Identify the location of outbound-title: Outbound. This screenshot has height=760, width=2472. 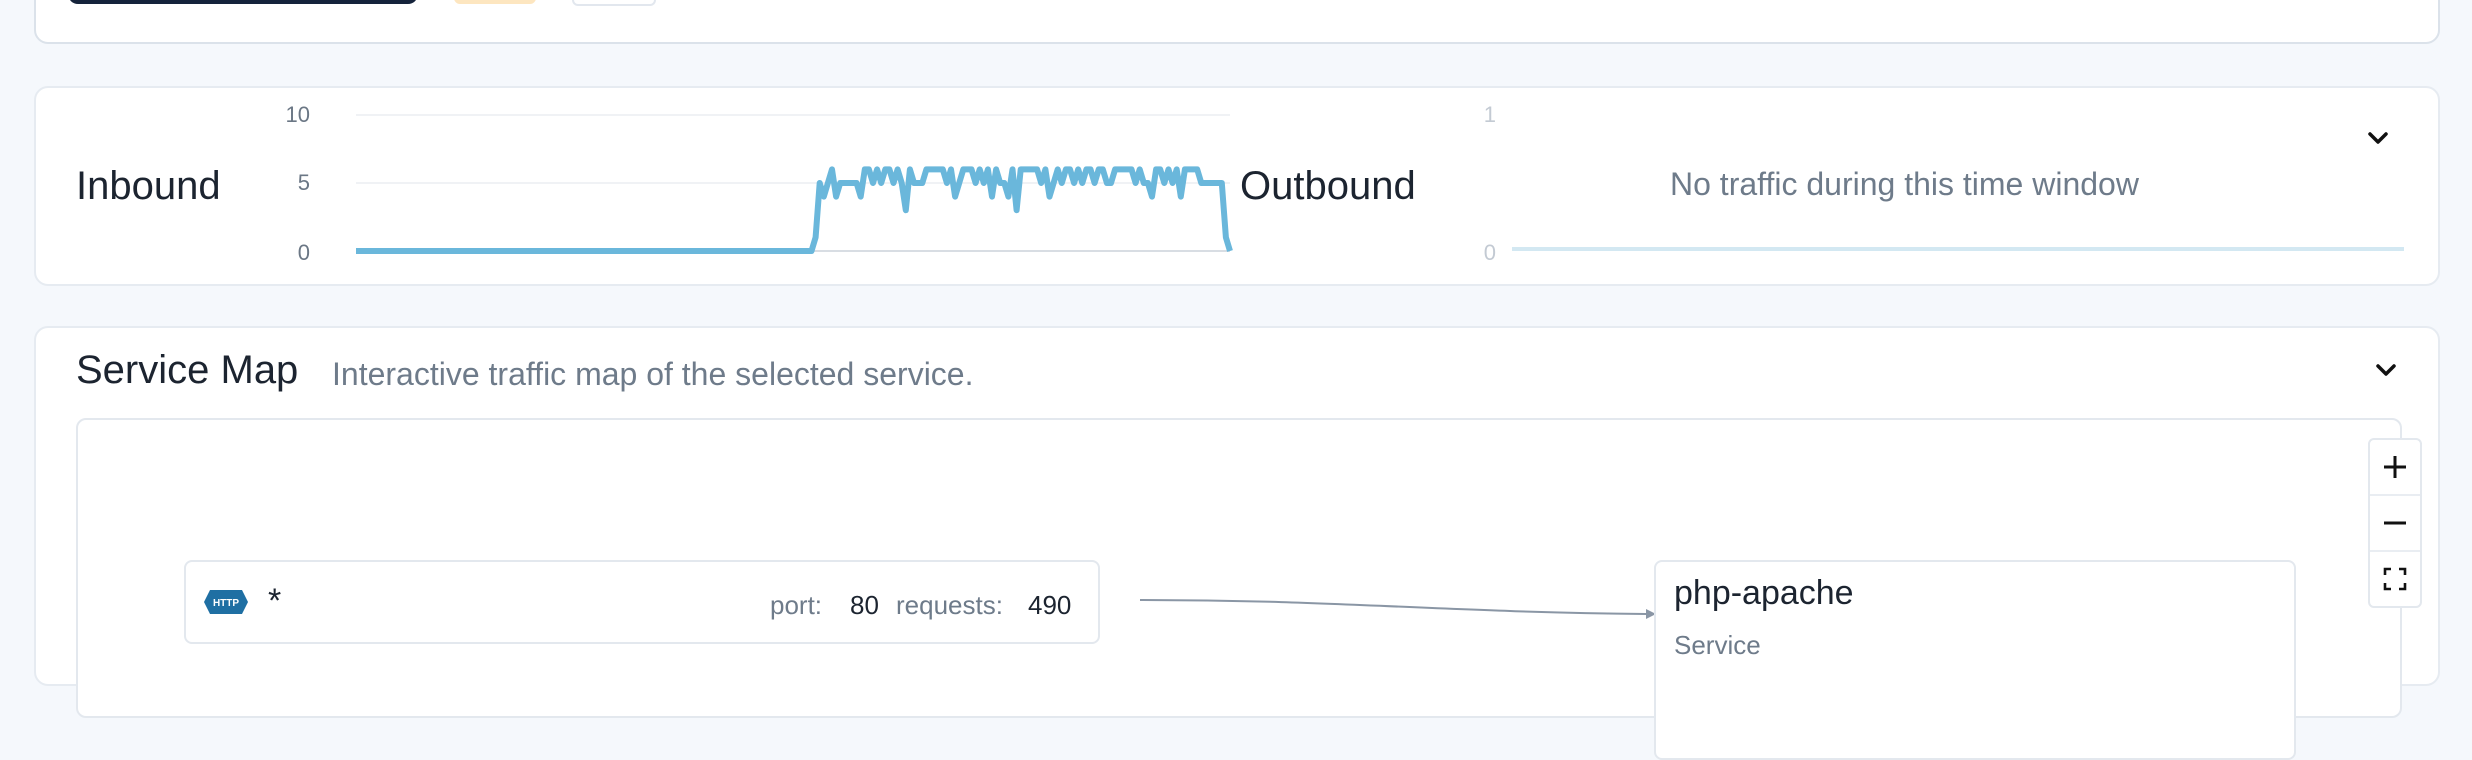
(1328, 186).